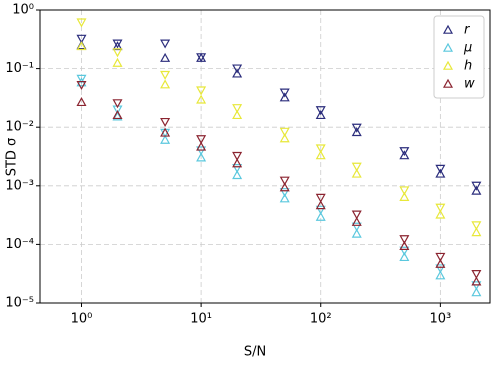  I want to click on x-tick-label: 10², so click(321, 319).